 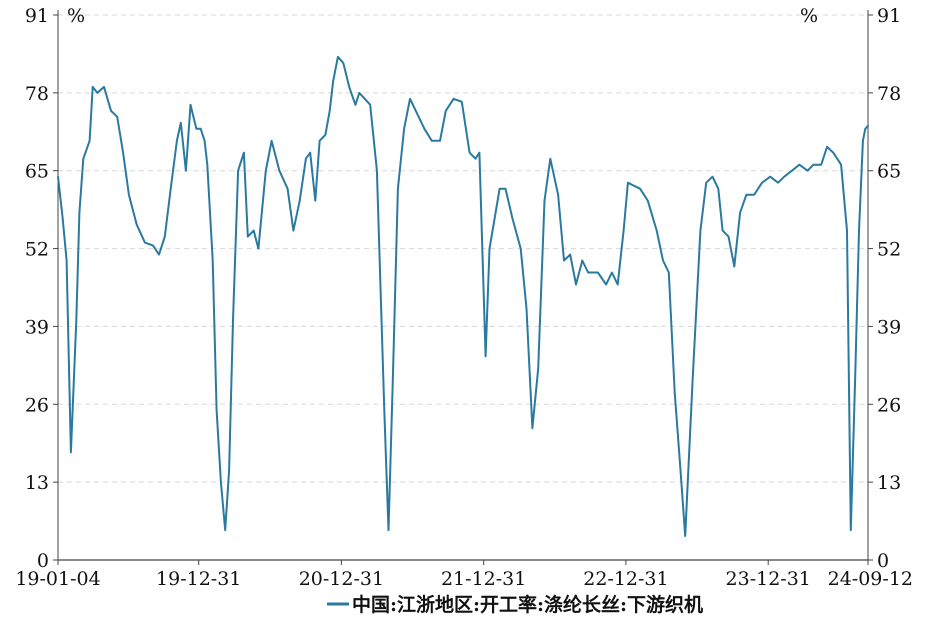 What do you see at coordinates (625, 579) in the screenshot?
I see `x-tick-label: 22-12-31` at bounding box center [625, 579].